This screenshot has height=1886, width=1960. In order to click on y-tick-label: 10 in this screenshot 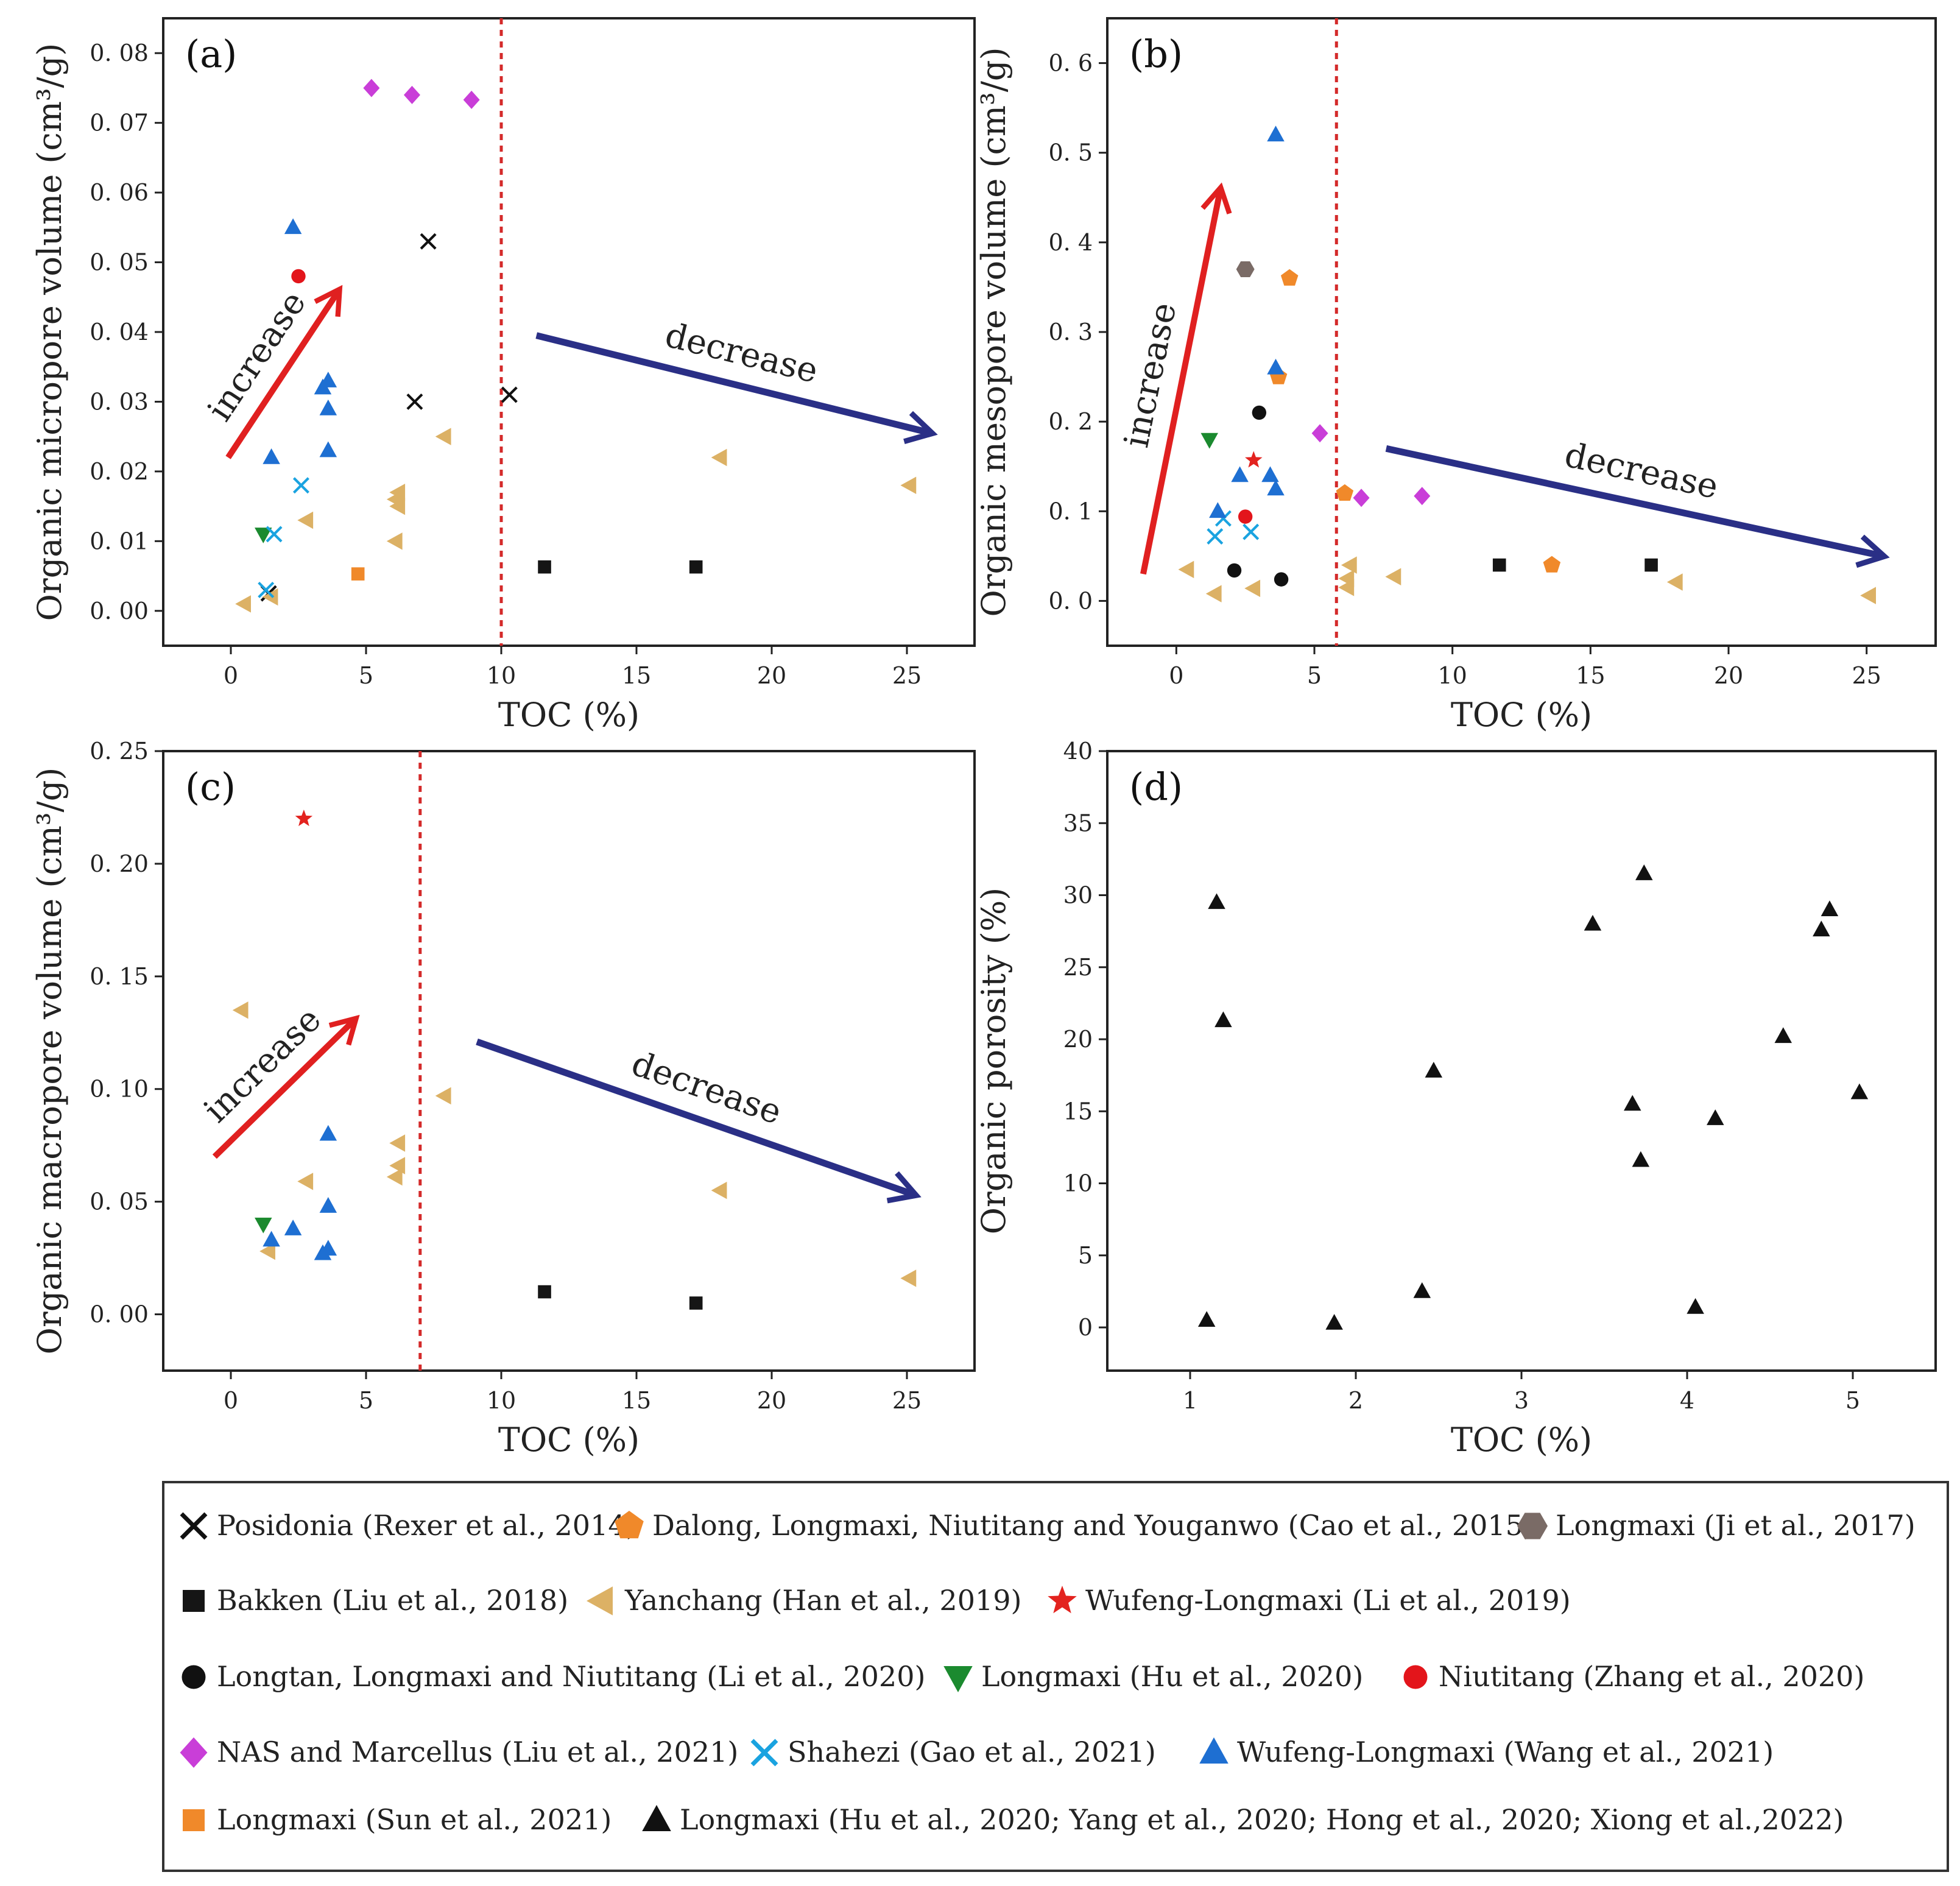, I will do `click(1078, 1184)`.